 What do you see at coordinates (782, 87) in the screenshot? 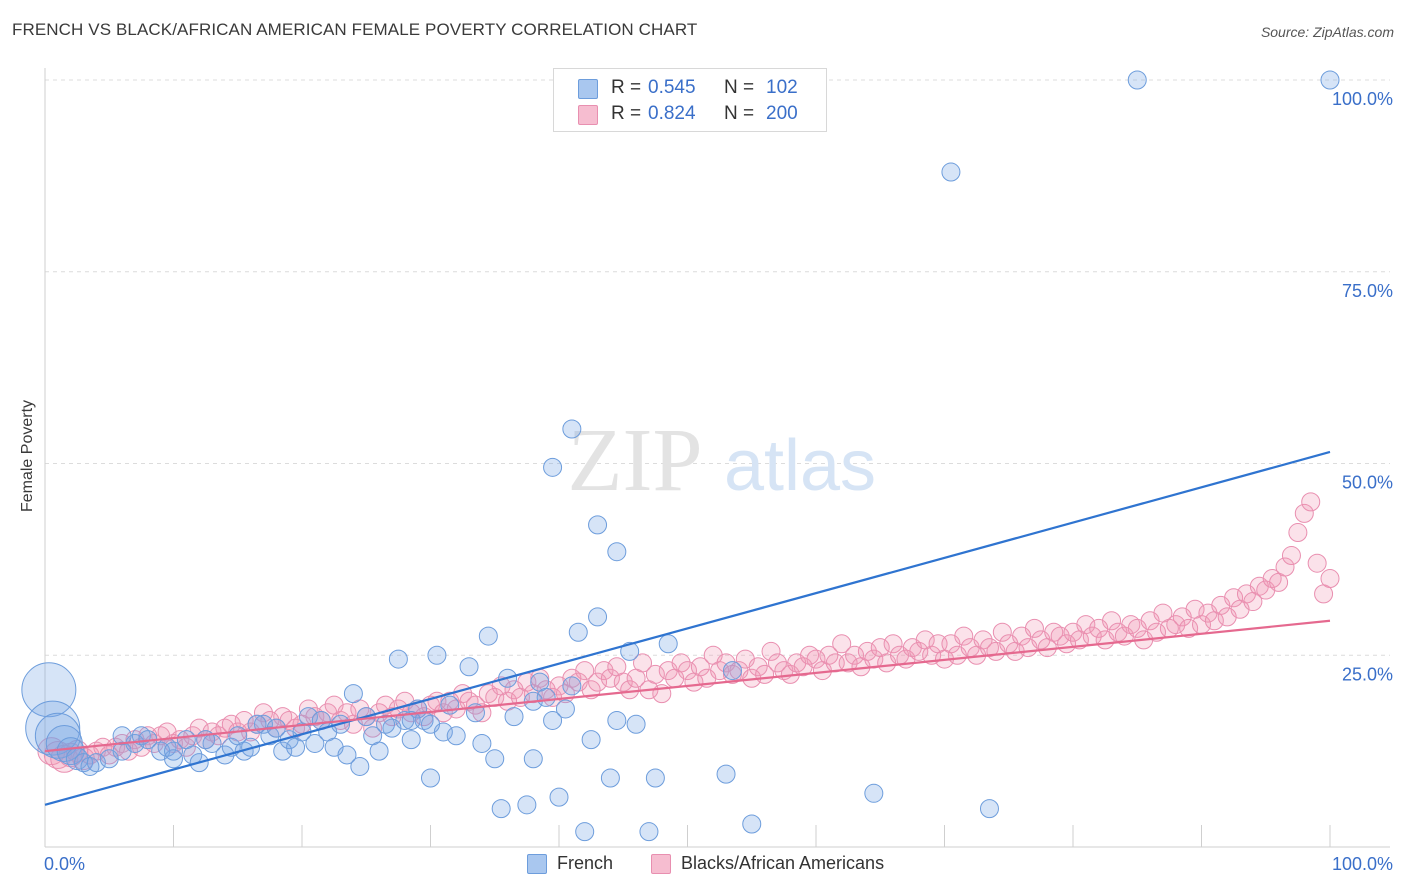
I see `legend-n-value: 102` at bounding box center [782, 87].